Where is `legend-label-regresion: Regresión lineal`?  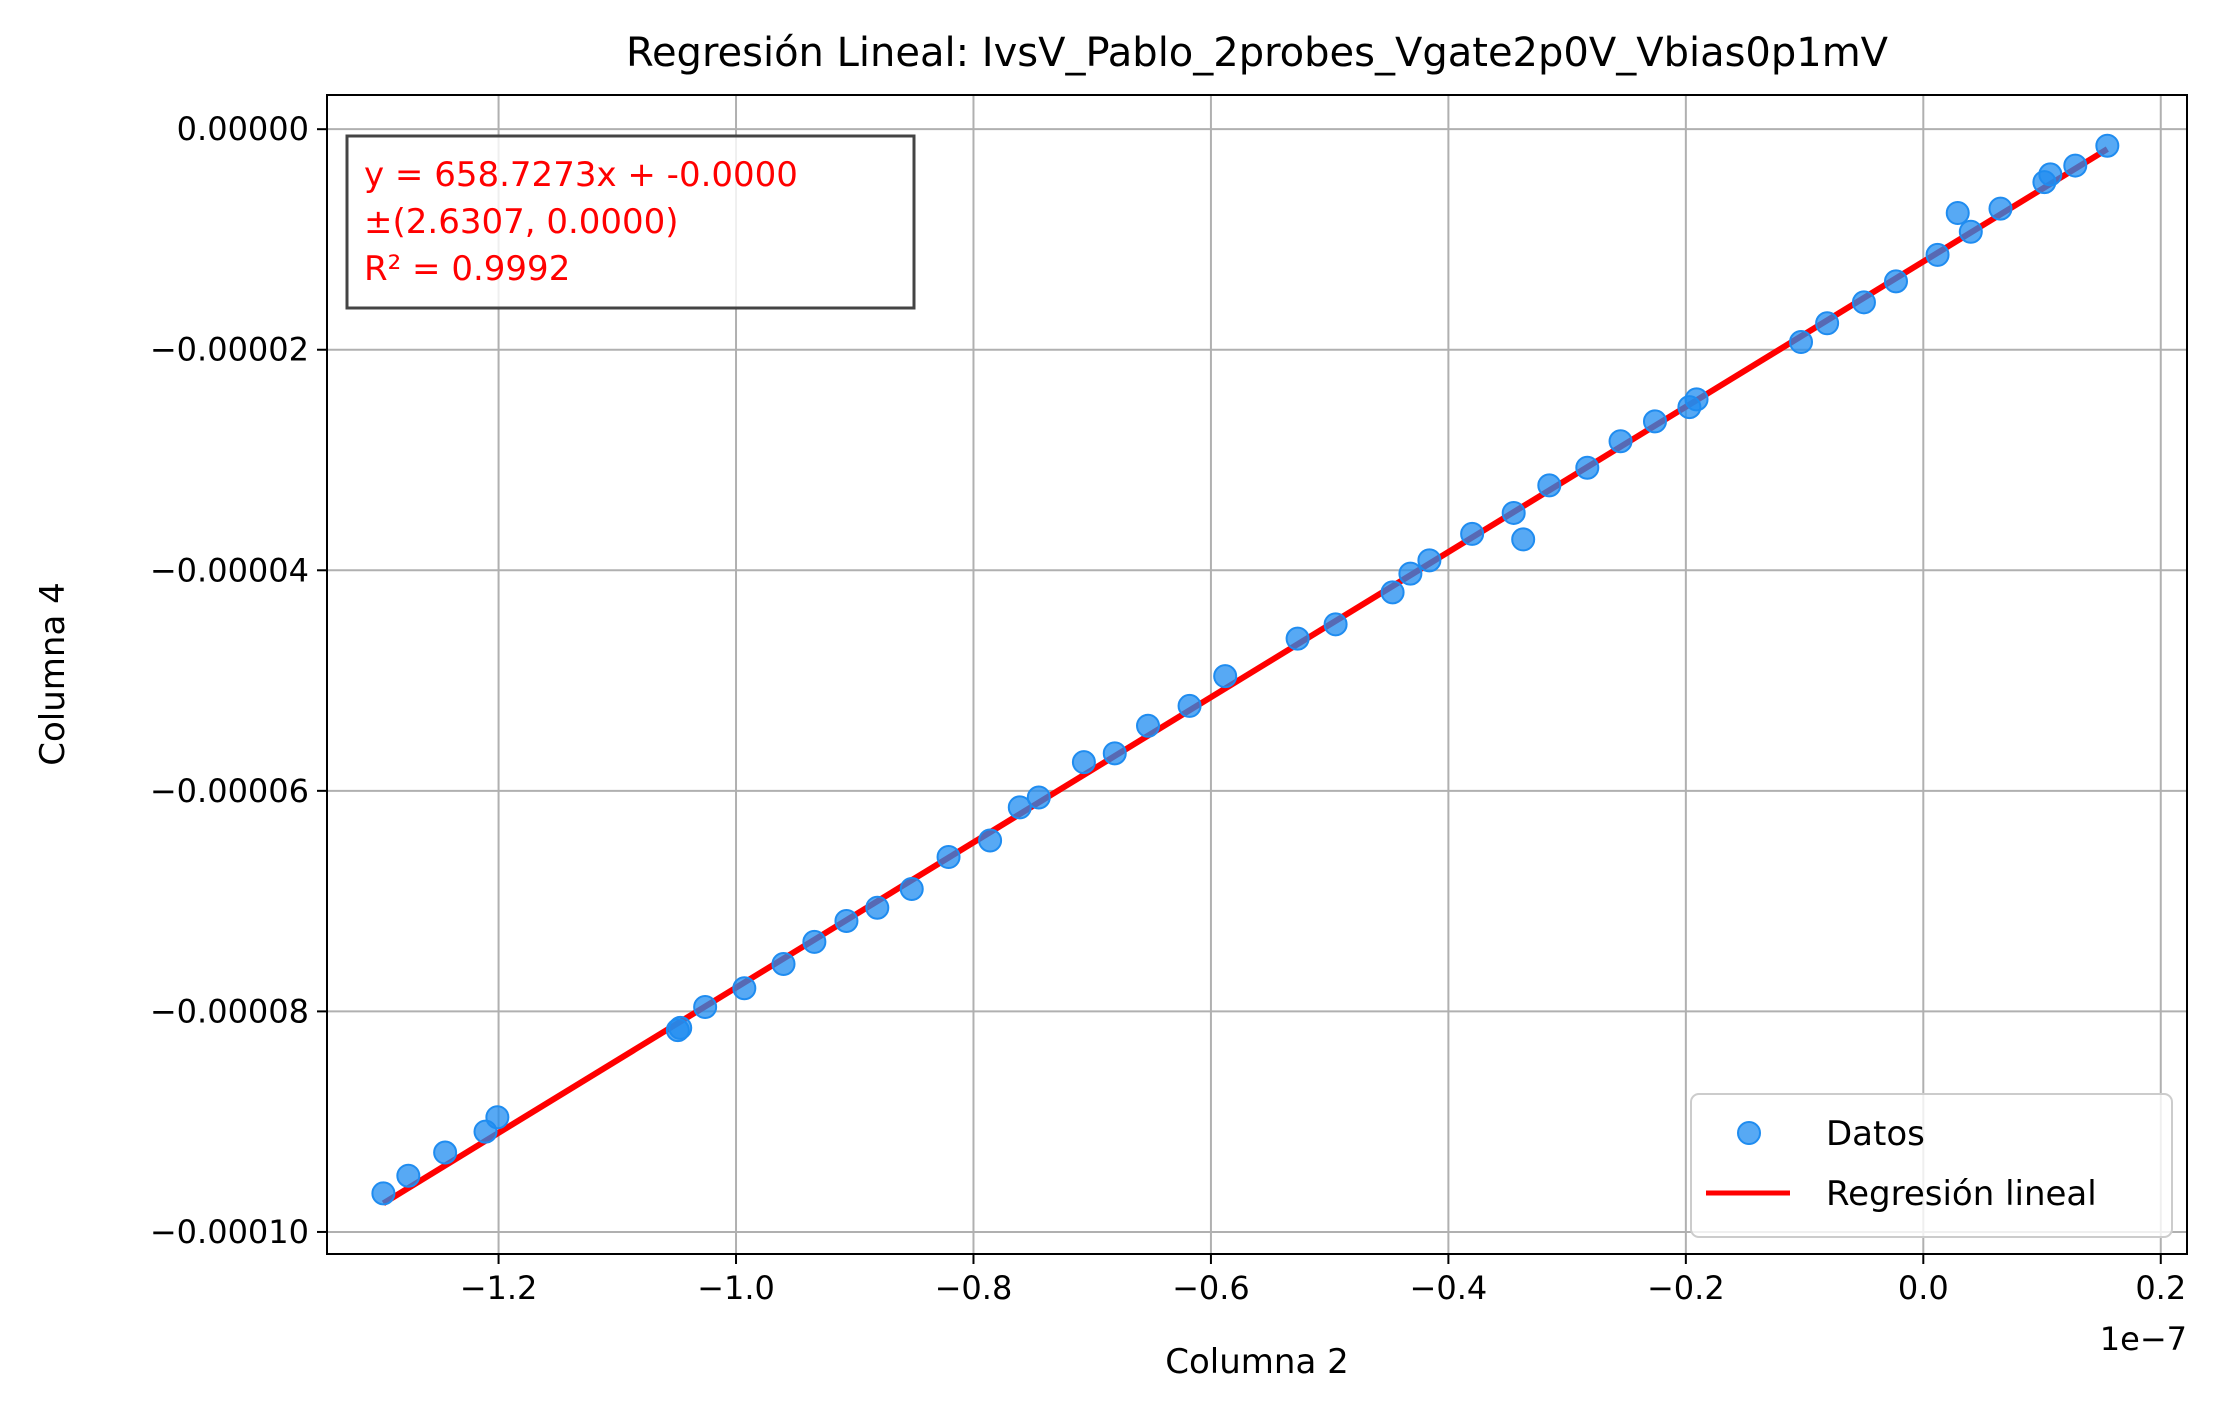 legend-label-regresion: Regresión lineal is located at coordinates (1961, 1194).